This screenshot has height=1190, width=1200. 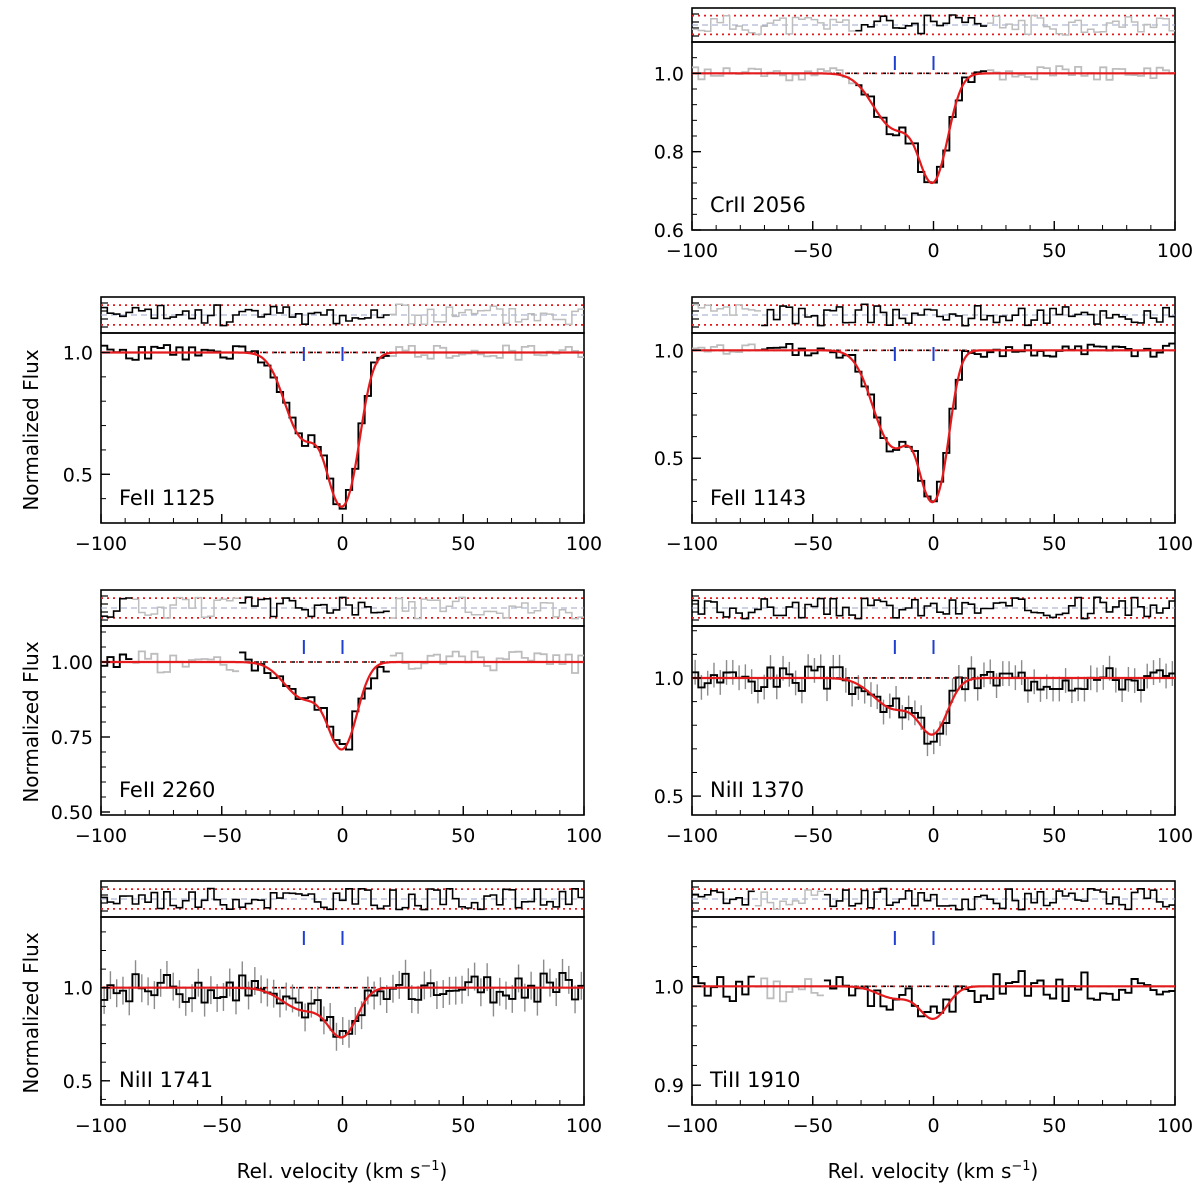 I want to click on ion-label: TiII 1910, so click(x=755, y=1080).